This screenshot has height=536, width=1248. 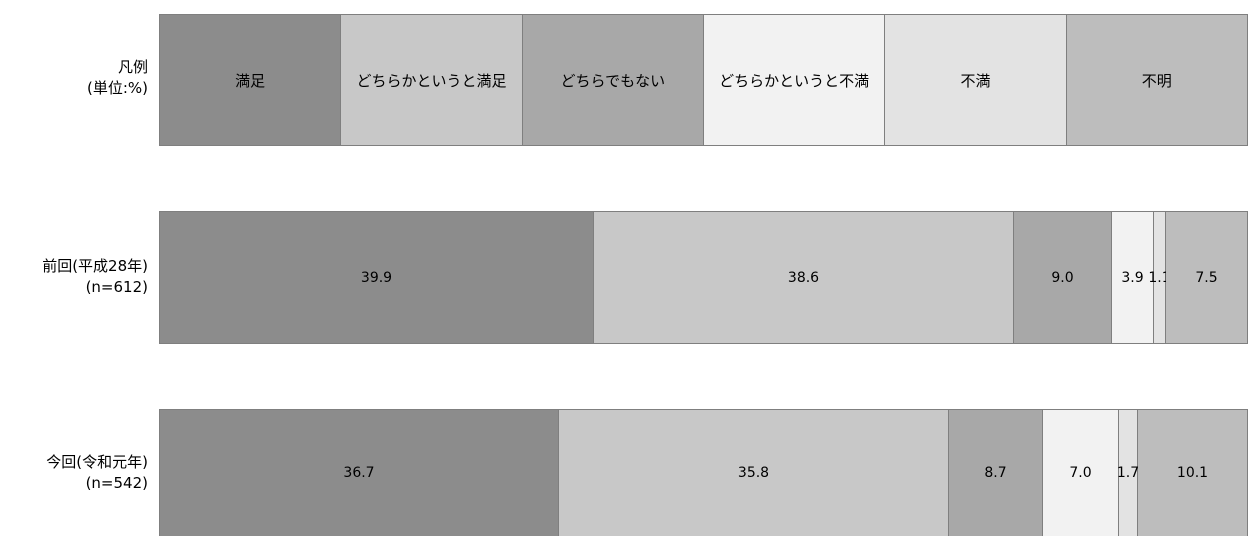 I want to click on row-label-current-line1: 今回(令和元年), so click(x=97, y=462).